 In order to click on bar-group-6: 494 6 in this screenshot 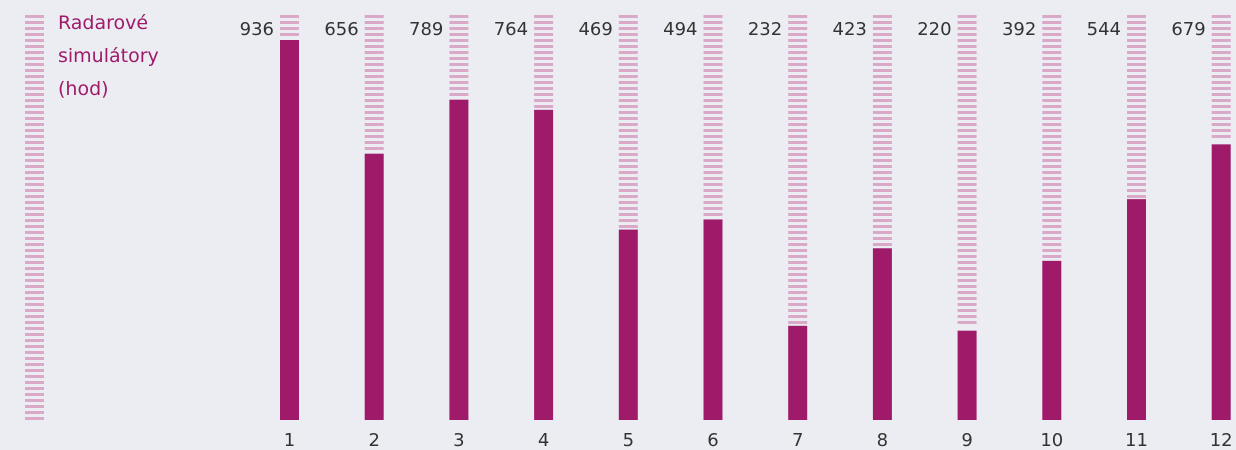, I will do `click(693, 232)`.